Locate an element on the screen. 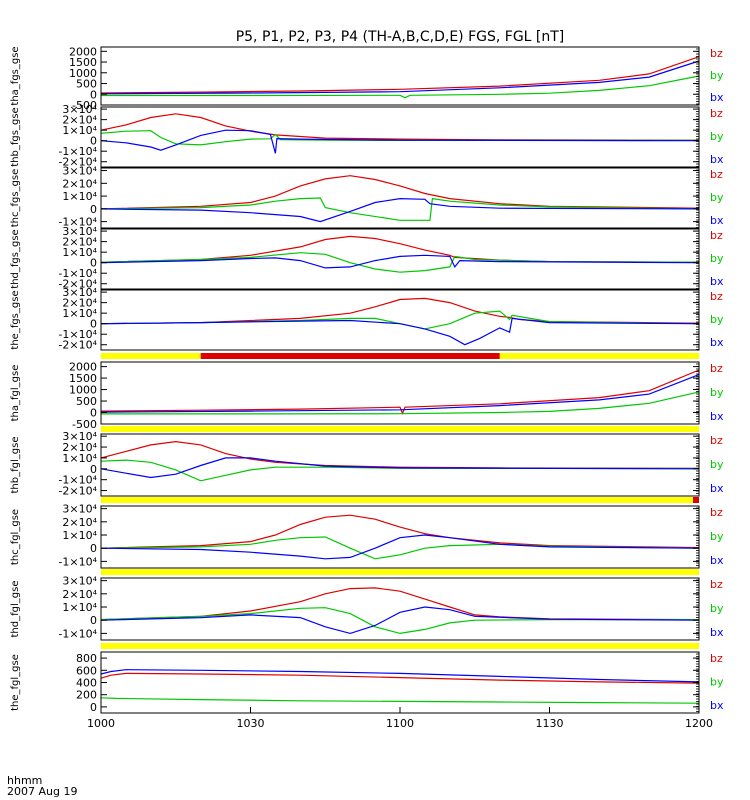 This screenshot has height=800, width=750. x-tick-label: 1000 is located at coordinates (101, 723).